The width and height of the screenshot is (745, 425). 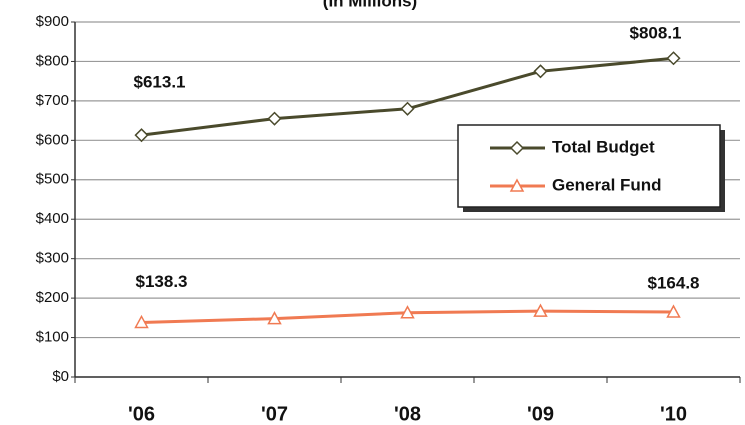 I want to click on x-tick-label: '08, so click(x=407, y=414).